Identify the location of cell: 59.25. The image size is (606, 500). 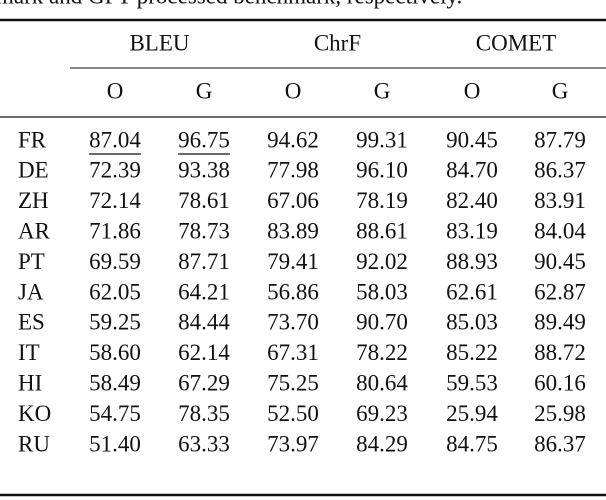
(115, 322).